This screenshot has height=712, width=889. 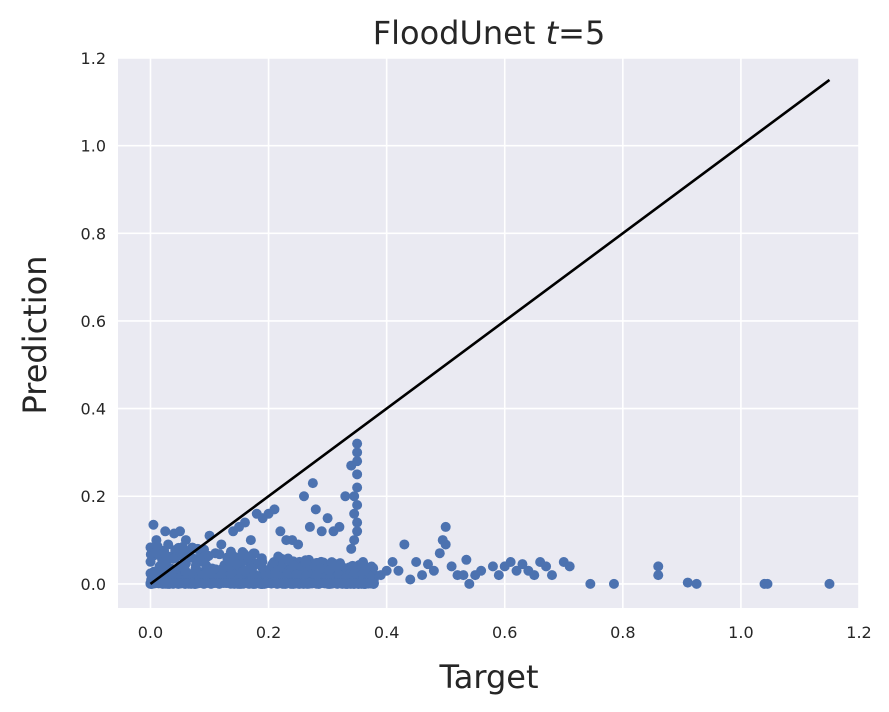 What do you see at coordinates (386, 632) in the screenshot?
I see `x-tick-label: 0.4` at bounding box center [386, 632].